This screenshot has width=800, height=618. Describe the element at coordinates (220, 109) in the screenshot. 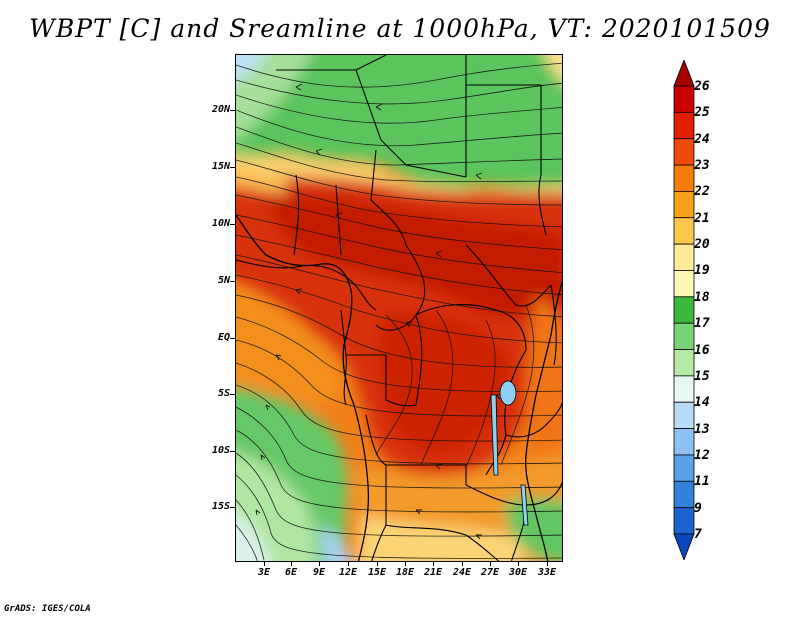

I see `lat-label-20N: 20N` at that location.